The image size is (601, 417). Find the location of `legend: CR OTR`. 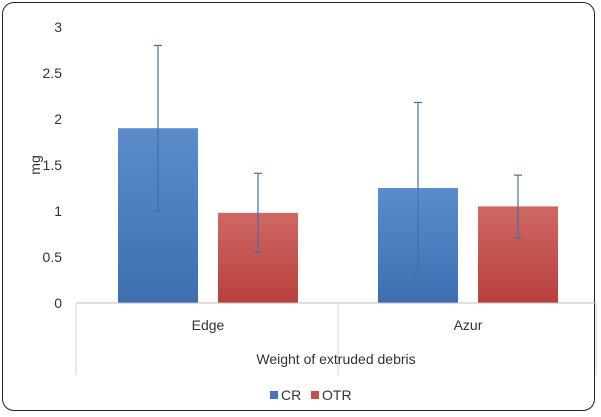

legend: CR OTR is located at coordinates (311, 395).